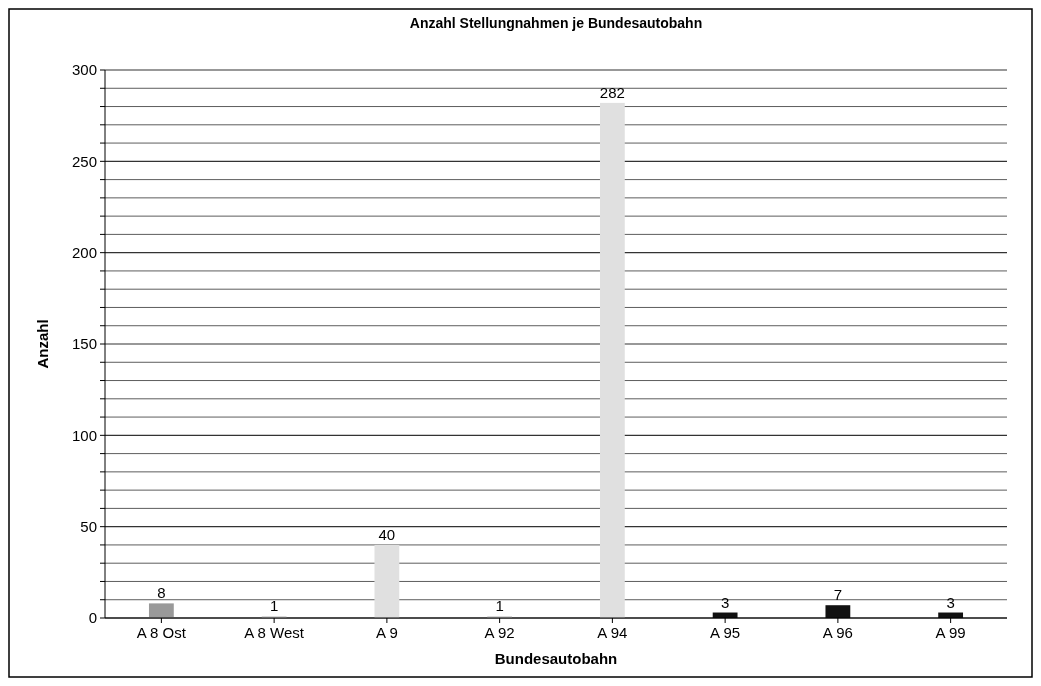 This screenshot has height=686, width=1041. What do you see at coordinates (274, 632) in the screenshot?
I see `x-tick-label: A 8 West` at bounding box center [274, 632].